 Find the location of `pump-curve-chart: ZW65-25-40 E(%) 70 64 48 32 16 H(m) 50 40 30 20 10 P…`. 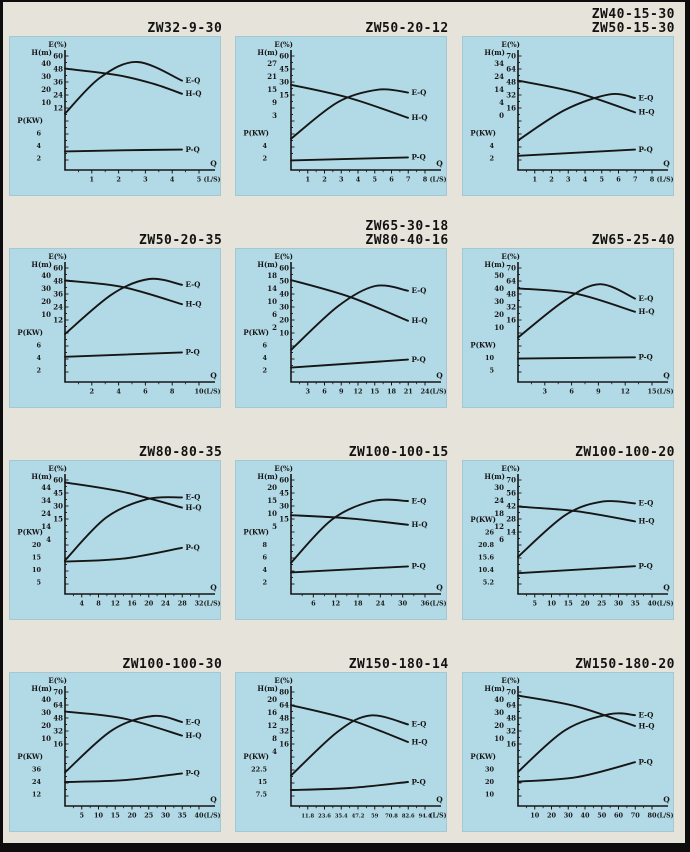

pump-curve-chart: ZW65-25-40 E(%) 70 64 48 32 16 H(m) 50 40 30 20 10 P… is located at coordinates (569, 313).